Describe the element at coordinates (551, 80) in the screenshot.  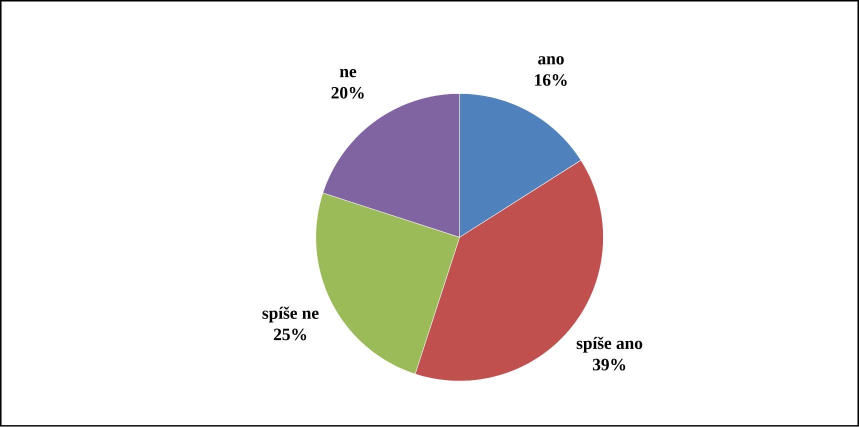
I see `data-label: 16%` at that location.